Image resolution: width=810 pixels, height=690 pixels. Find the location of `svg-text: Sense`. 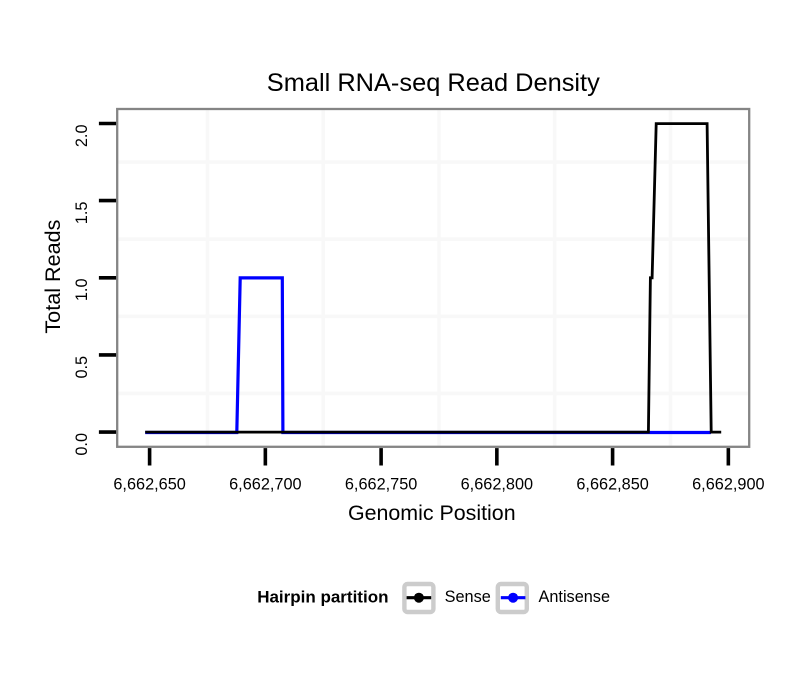

svg-text: Sense is located at coordinates (468, 597).